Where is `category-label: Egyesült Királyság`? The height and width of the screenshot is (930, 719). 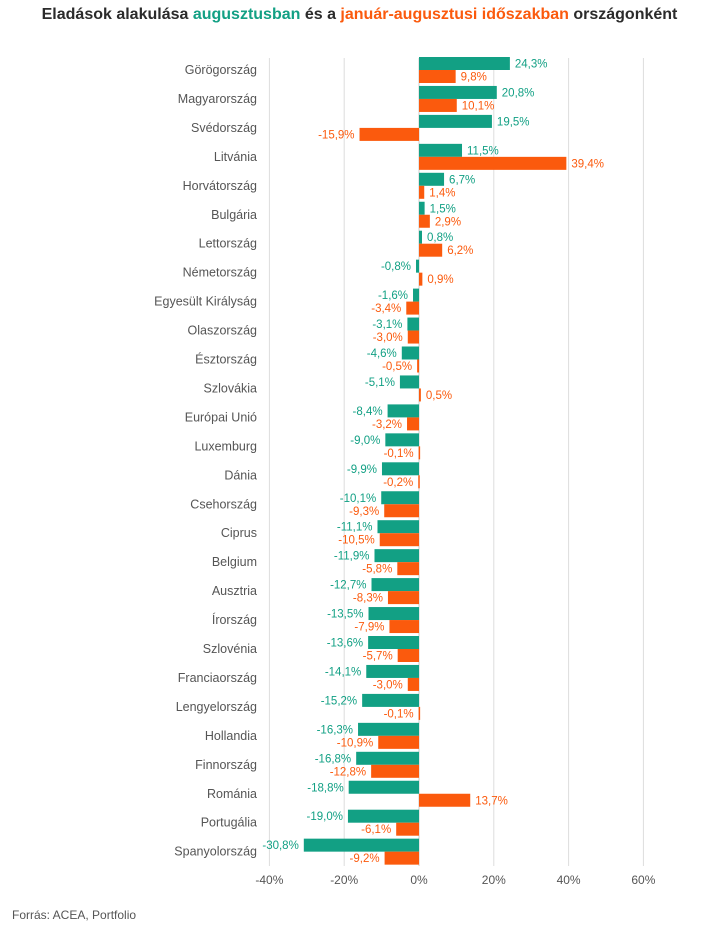 category-label: Egyesült Királyság is located at coordinates (205, 302).